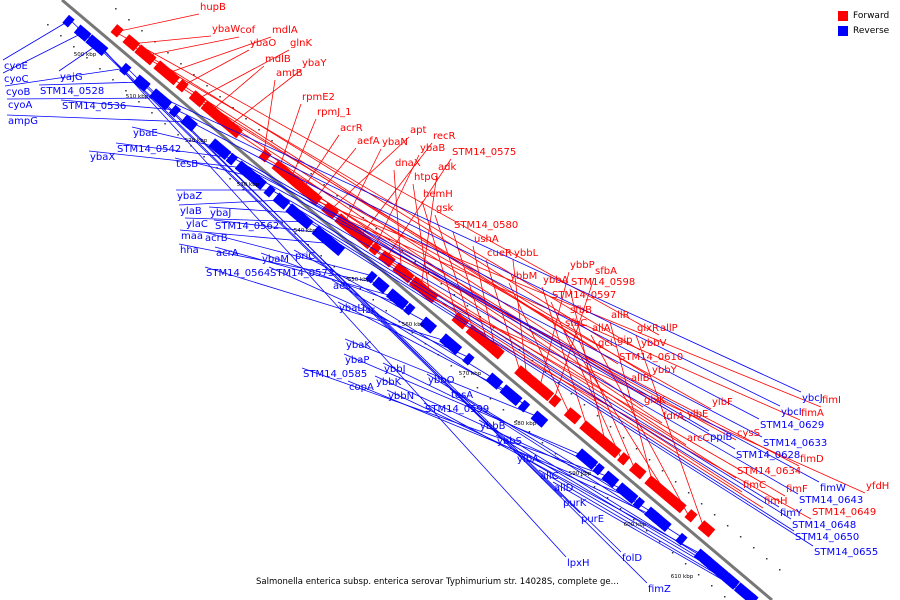 The width and height of the screenshot is (900, 600). I want to click on reverse-gene-label: ybbJ, so click(395, 369).